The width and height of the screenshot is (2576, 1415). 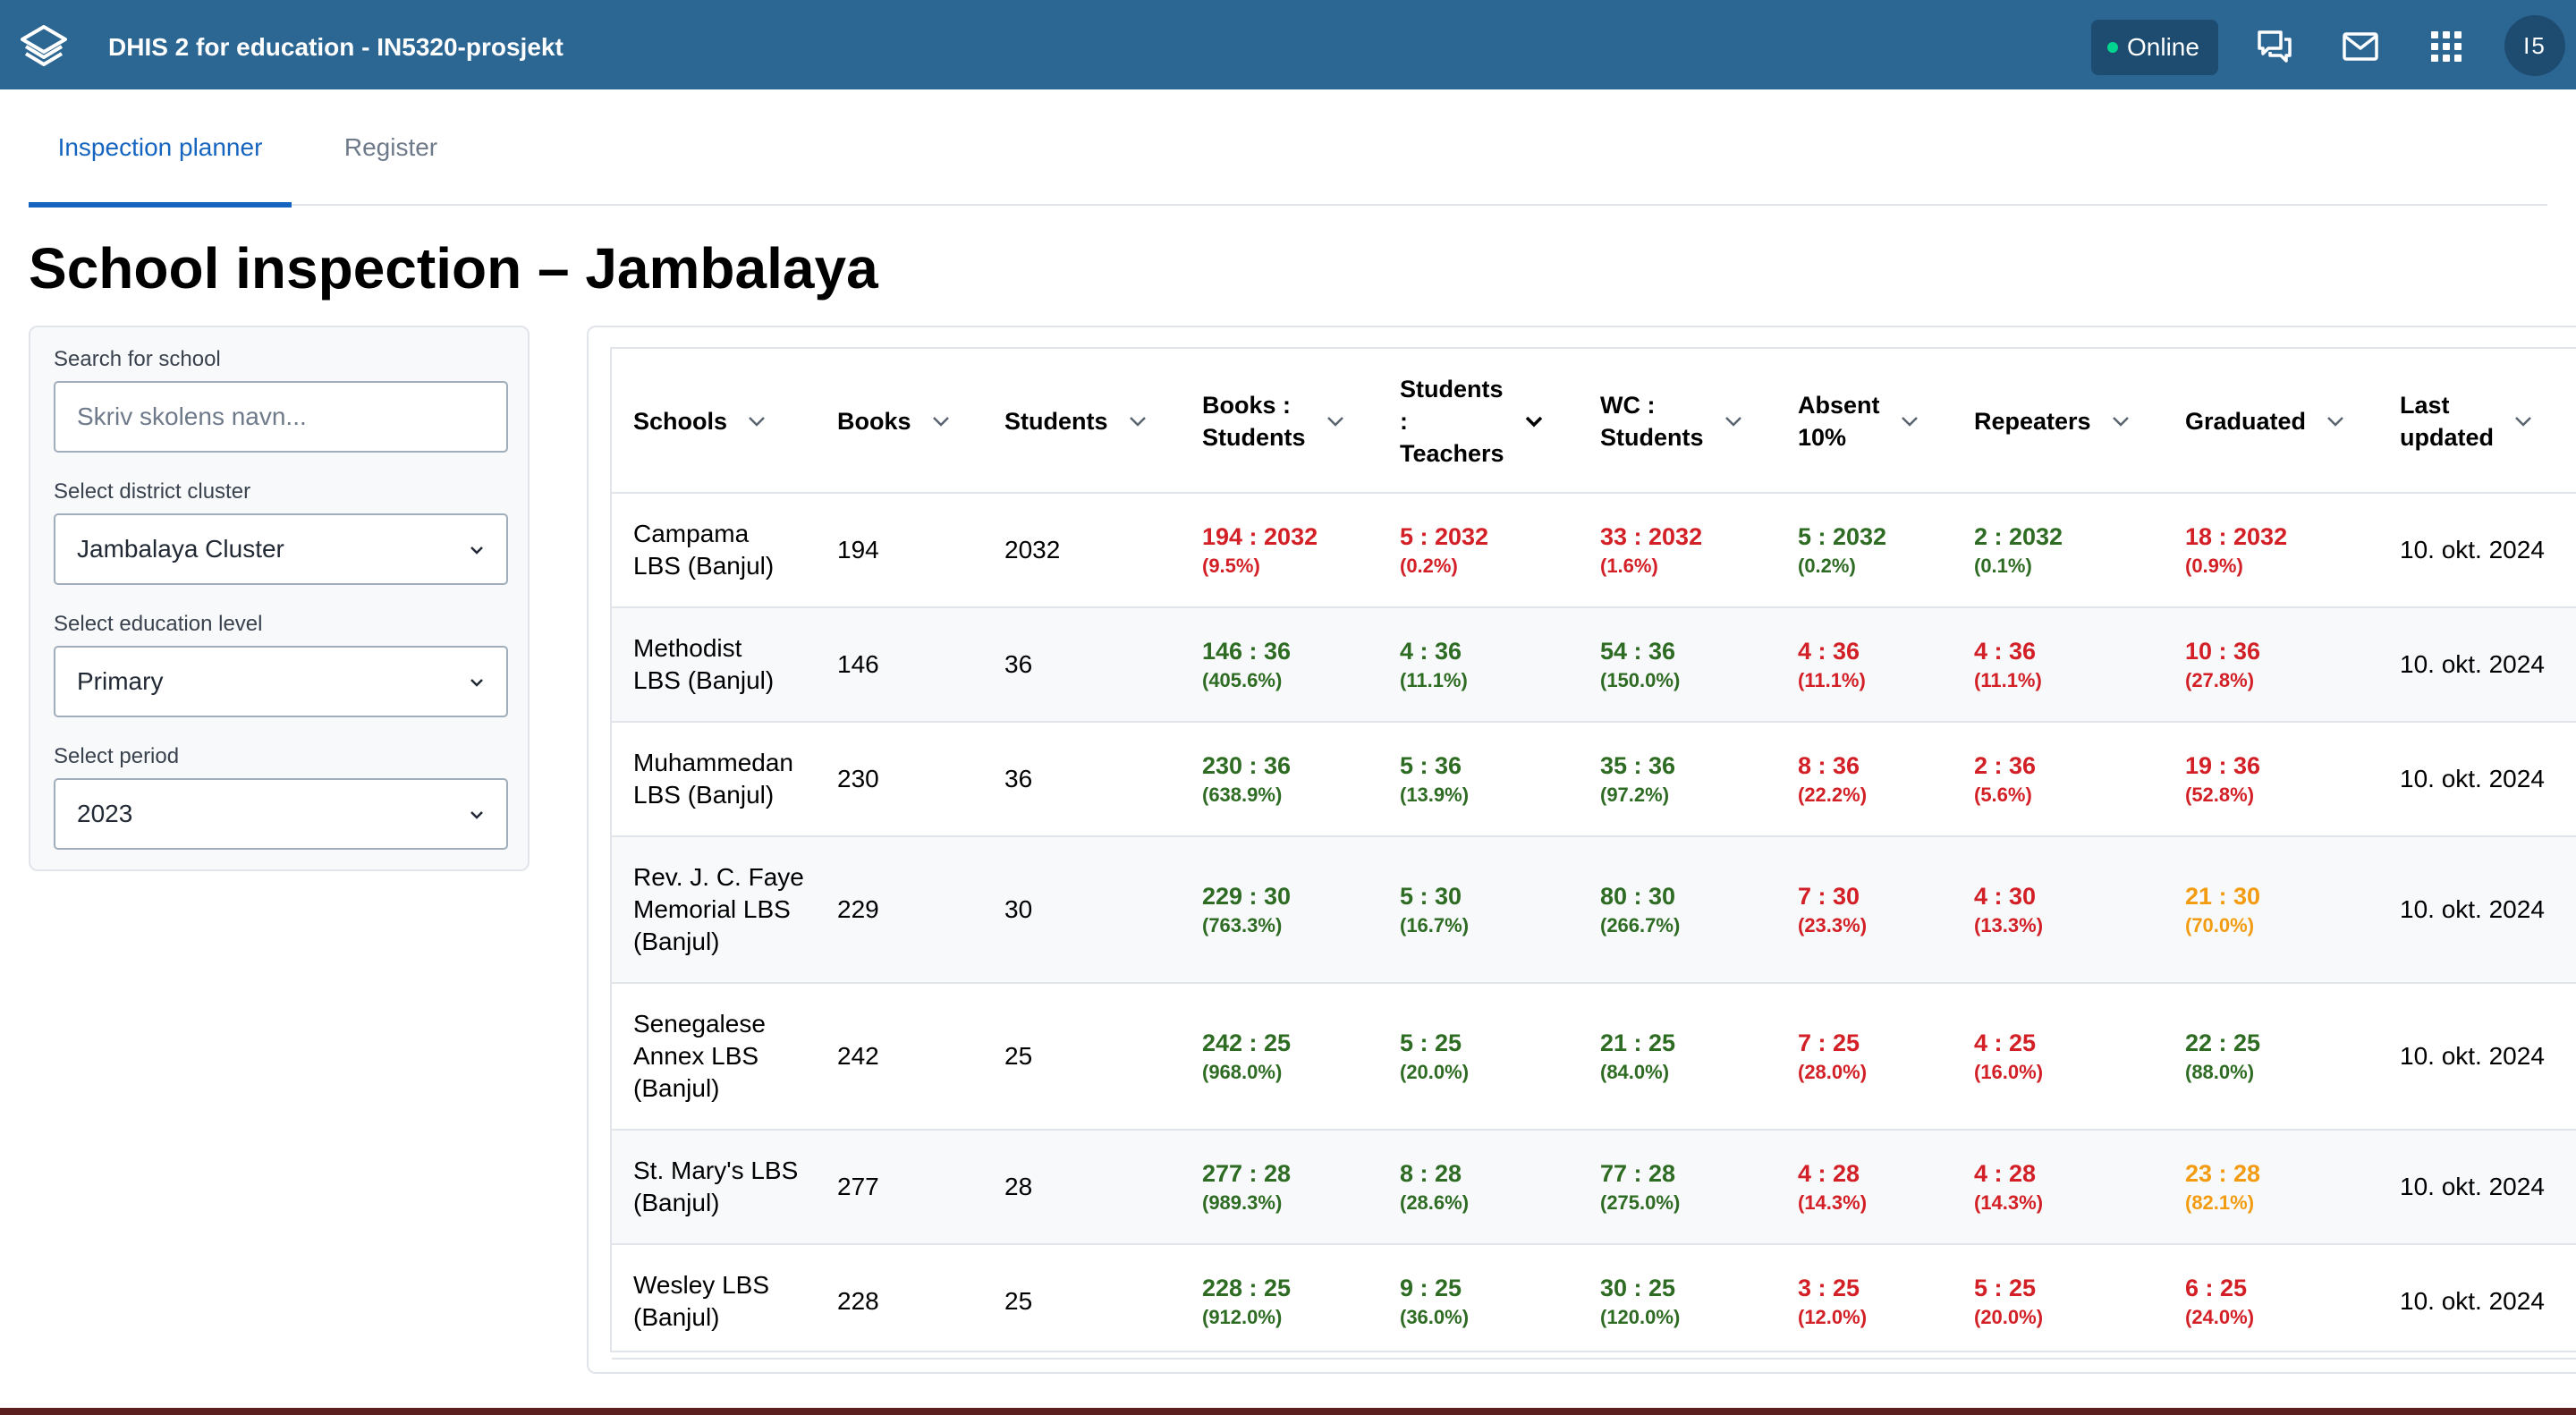 I want to click on ratio-cell-wc-students: 80 : 30 (266.7%), so click(x=1696, y=910).